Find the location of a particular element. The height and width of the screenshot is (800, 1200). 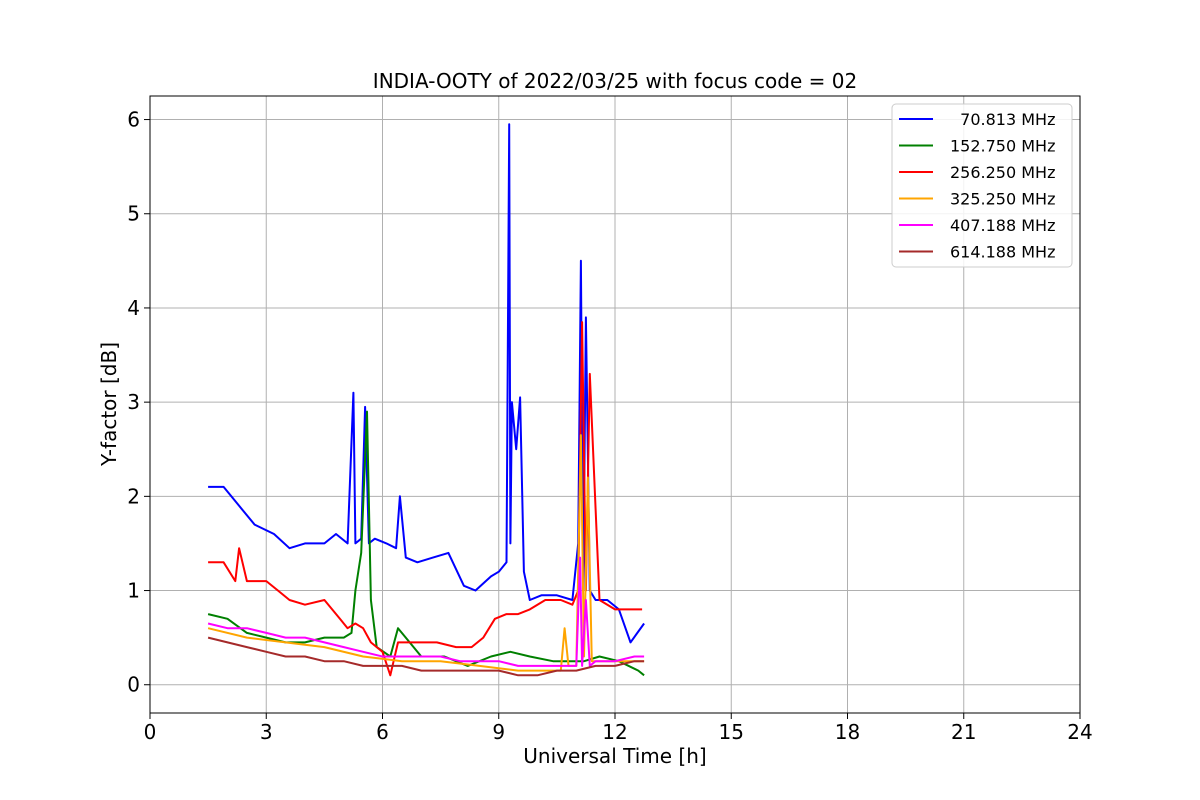

y-tick-label: 5 is located at coordinates (133, 214).